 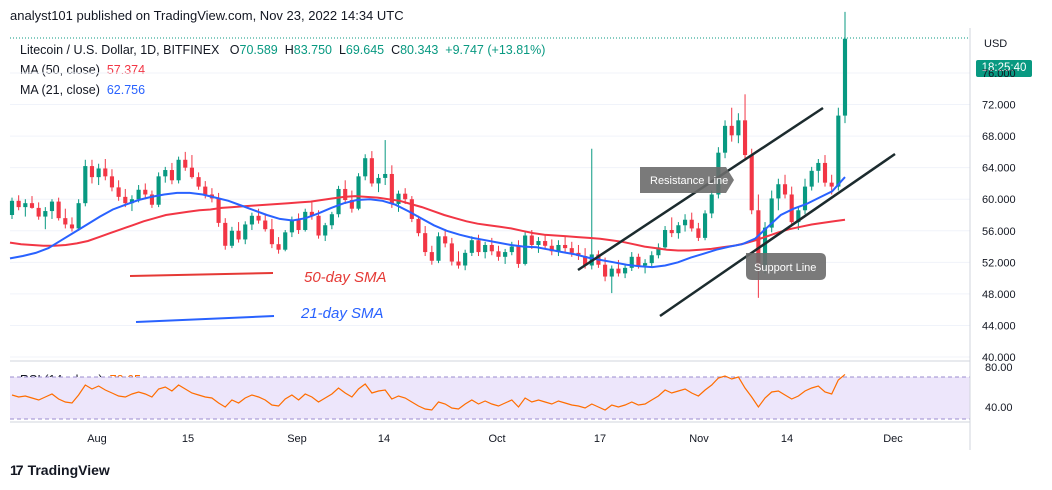 I want to click on price-tick-label: 48.000, so click(x=999, y=295).